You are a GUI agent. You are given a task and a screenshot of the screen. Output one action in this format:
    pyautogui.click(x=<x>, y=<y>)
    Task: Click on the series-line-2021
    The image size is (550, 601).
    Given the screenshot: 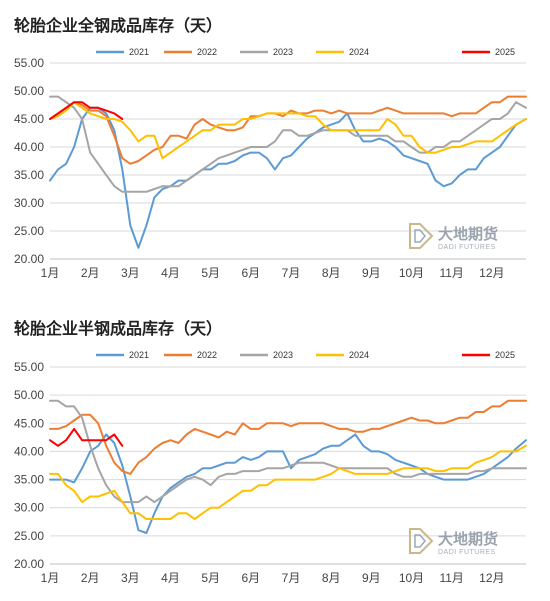 What is the action you would take?
    pyautogui.click(x=288, y=483)
    